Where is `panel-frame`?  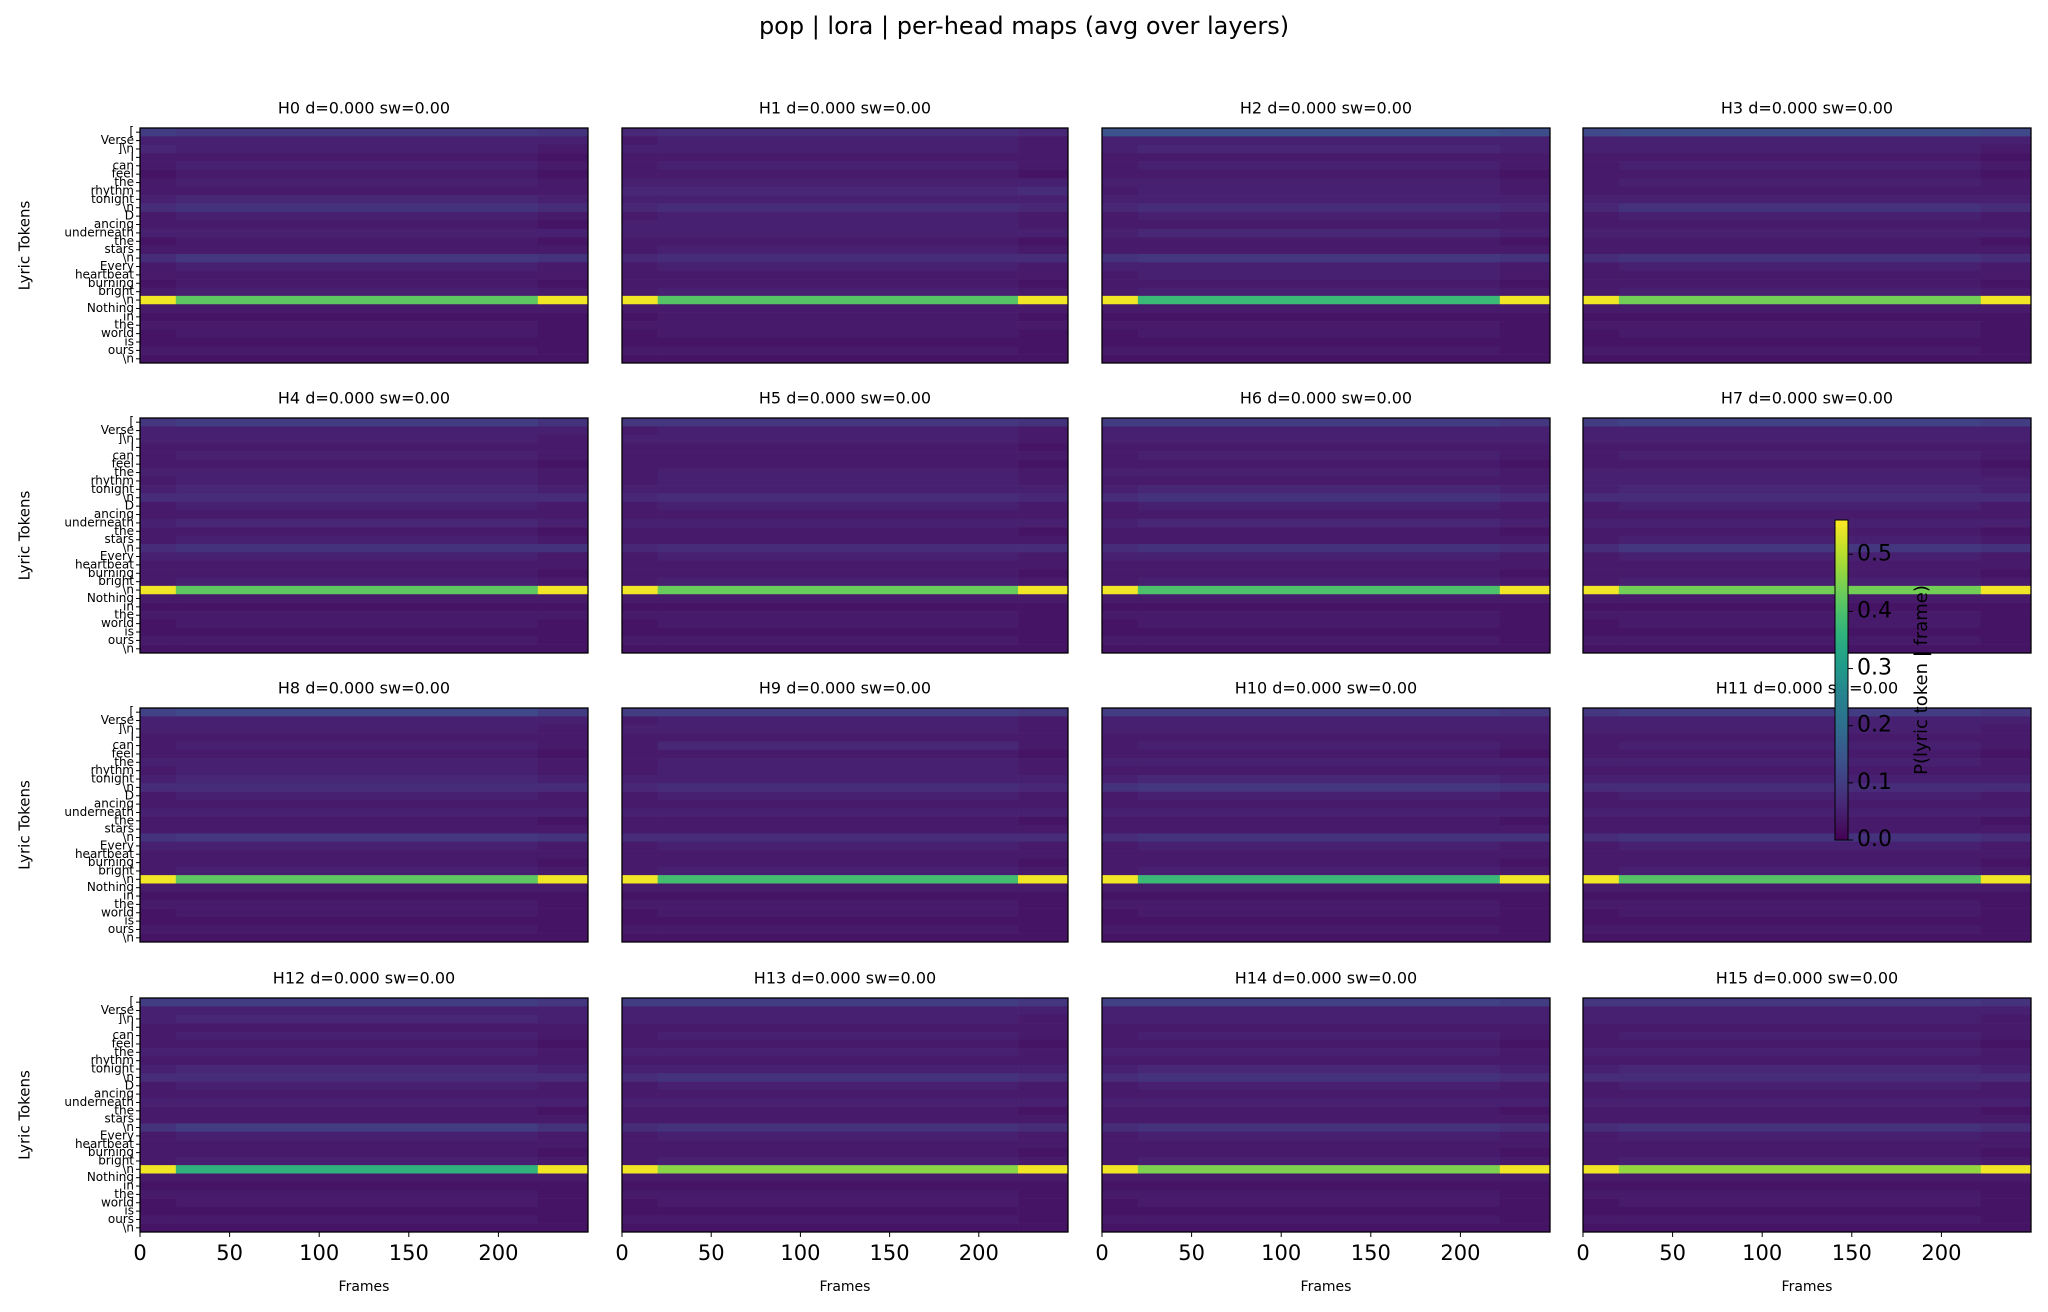
panel-frame is located at coordinates (845, 1115).